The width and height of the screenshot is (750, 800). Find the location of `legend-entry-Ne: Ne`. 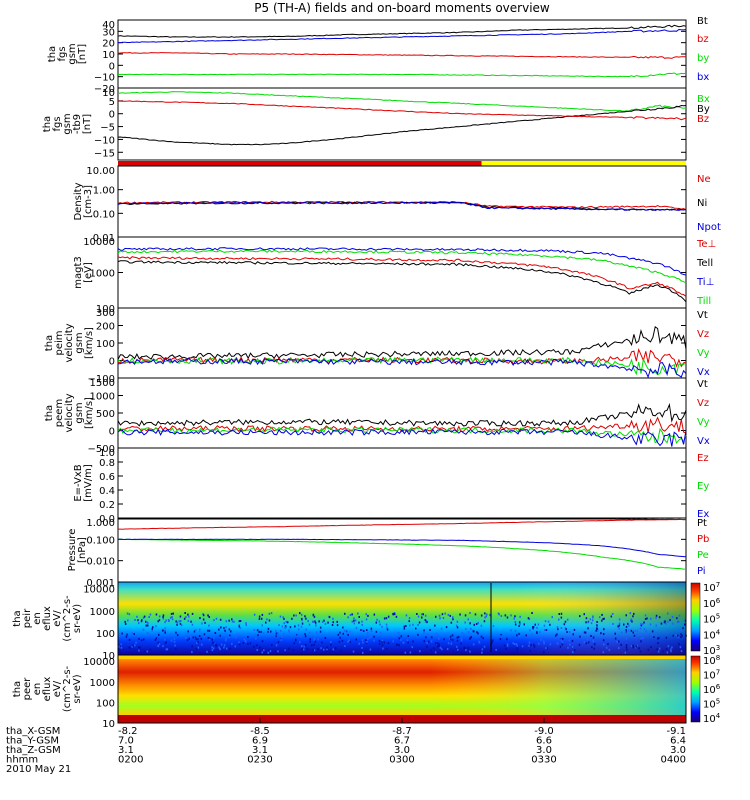

legend-entry-Ne: Ne is located at coordinates (704, 179).